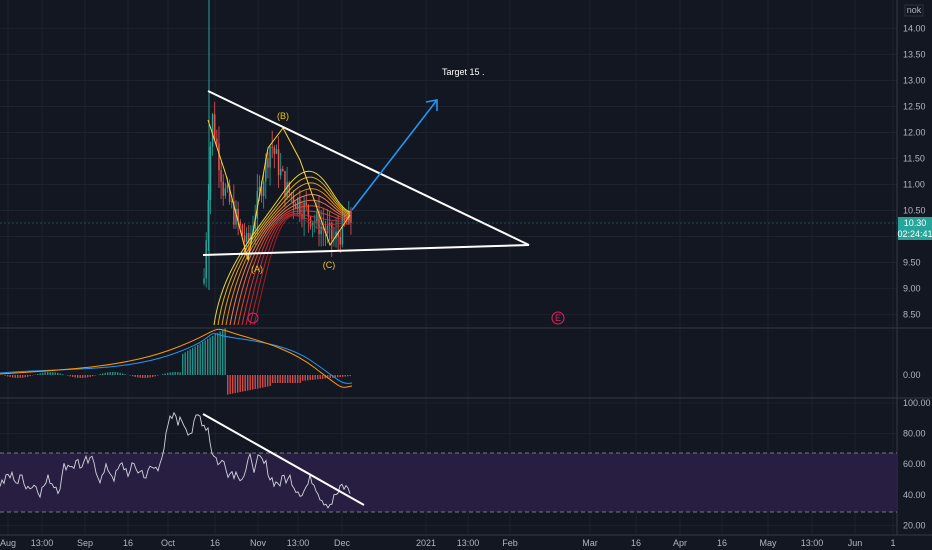  Describe the element at coordinates (510, 543) in the screenshot. I see `time-tick-label: Feb` at that location.